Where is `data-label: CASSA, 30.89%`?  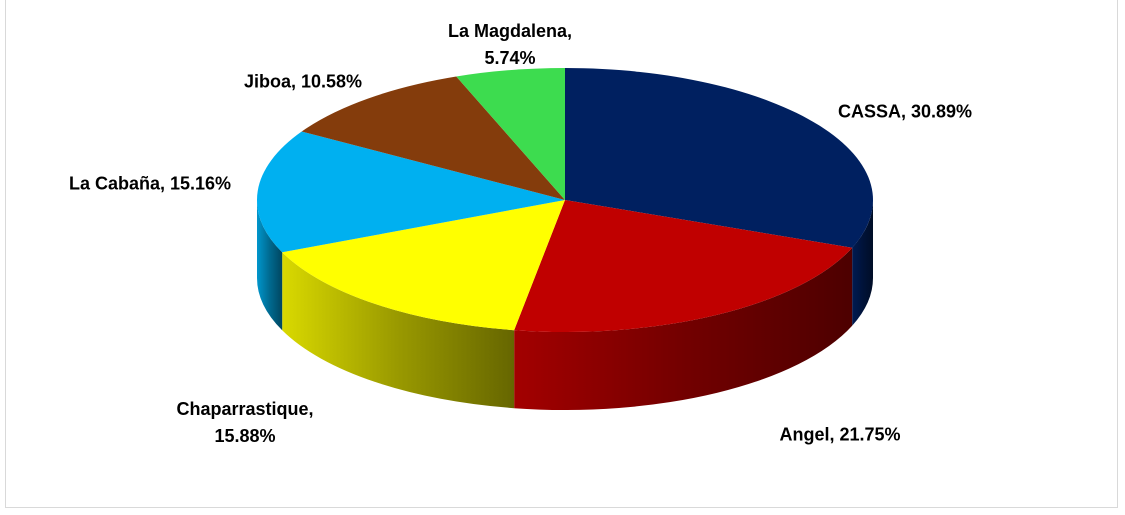 data-label: CASSA, 30.89% is located at coordinates (905, 111).